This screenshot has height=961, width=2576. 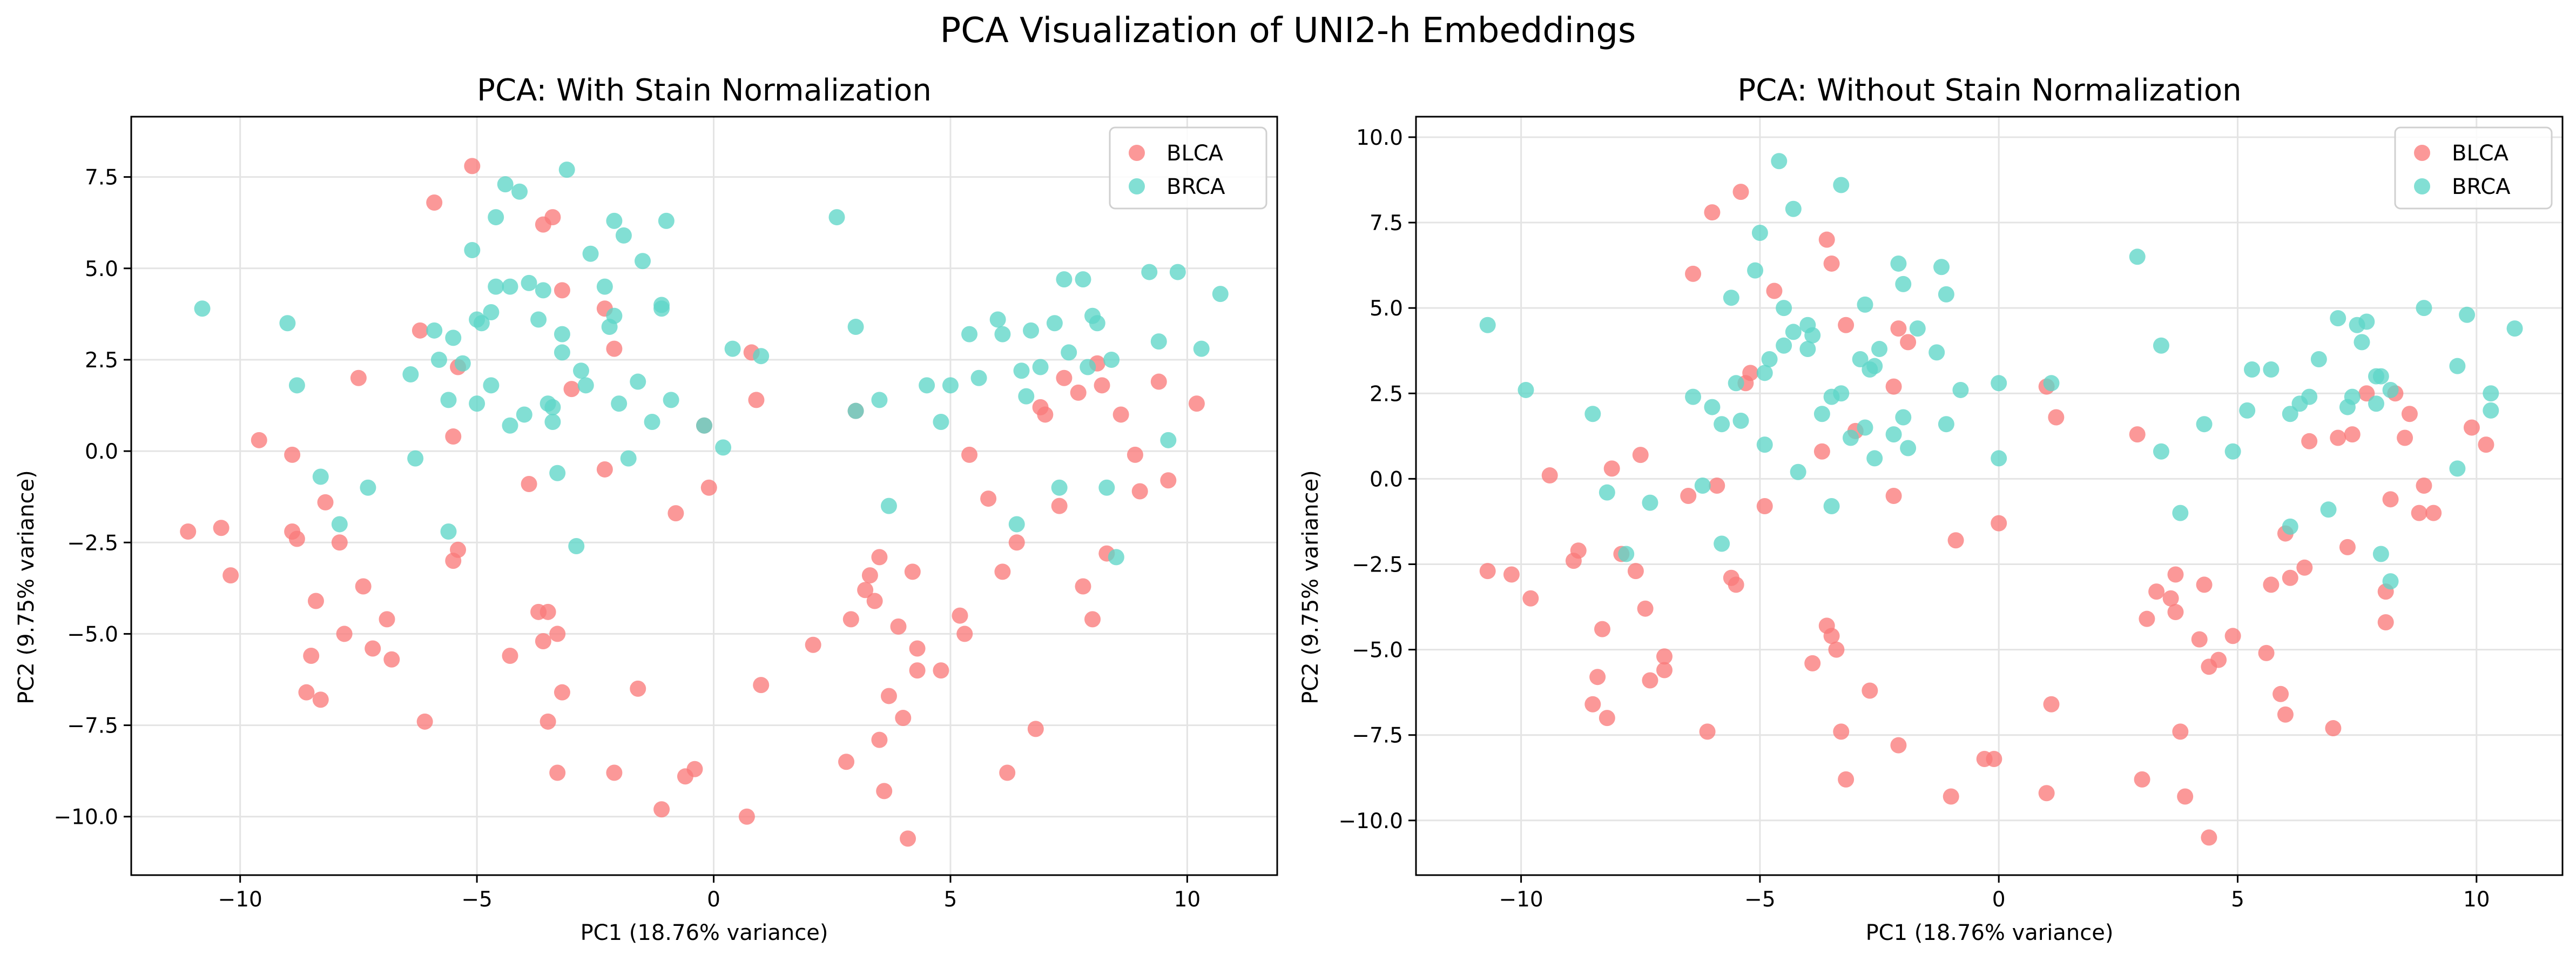 What do you see at coordinates (1521, 900) in the screenshot?
I see `x-tick-label: −10` at bounding box center [1521, 900].